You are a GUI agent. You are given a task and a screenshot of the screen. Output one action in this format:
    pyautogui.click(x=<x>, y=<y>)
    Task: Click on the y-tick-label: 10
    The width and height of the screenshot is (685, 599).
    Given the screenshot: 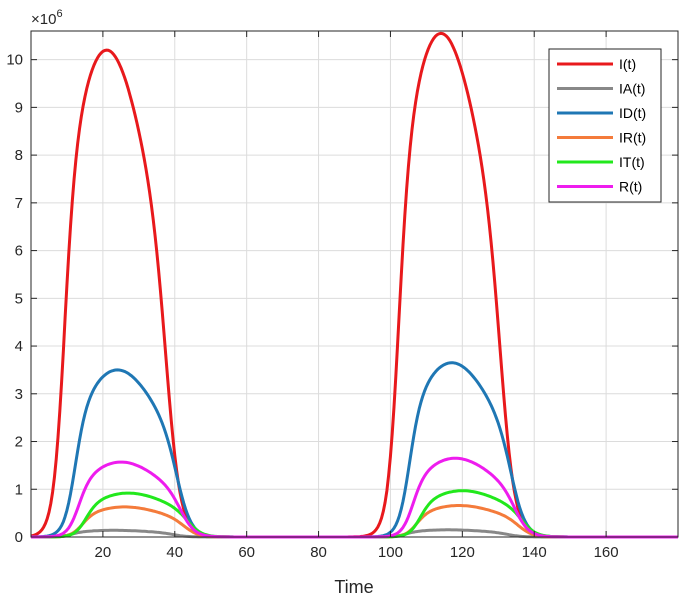 What is the action you would take?
    pyautogui.click(x=14, y=60)
    